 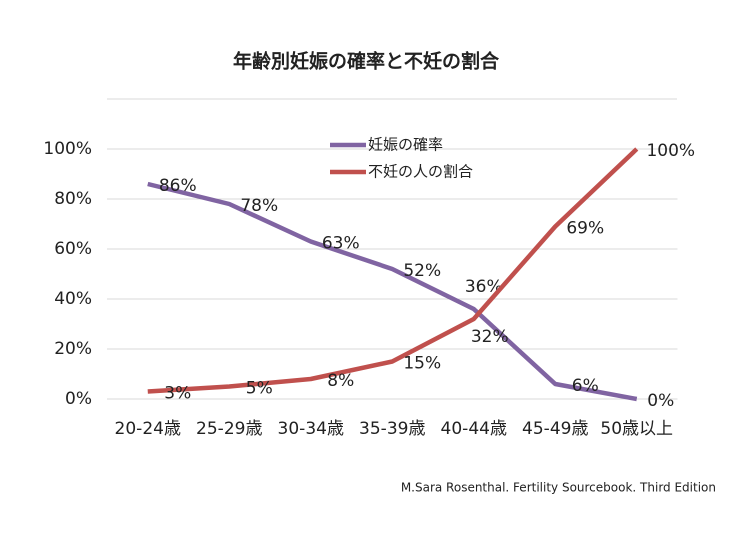 I want to click on data-label: 8%, so click(x=340, y=381).